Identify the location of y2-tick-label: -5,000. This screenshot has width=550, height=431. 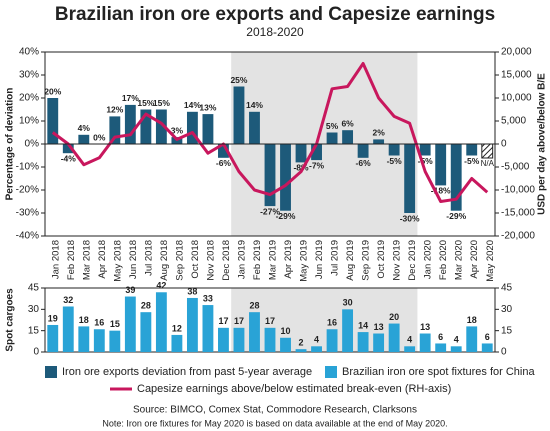
(515, 167).